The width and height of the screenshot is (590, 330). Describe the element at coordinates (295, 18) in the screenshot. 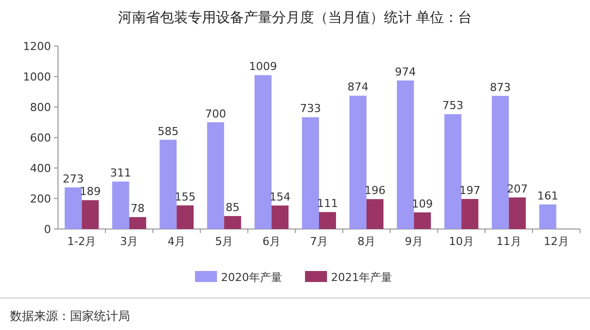

I see `chart-title: 河南省包装专用设备产量分月度（当月值）统计 单位：台` at that location.